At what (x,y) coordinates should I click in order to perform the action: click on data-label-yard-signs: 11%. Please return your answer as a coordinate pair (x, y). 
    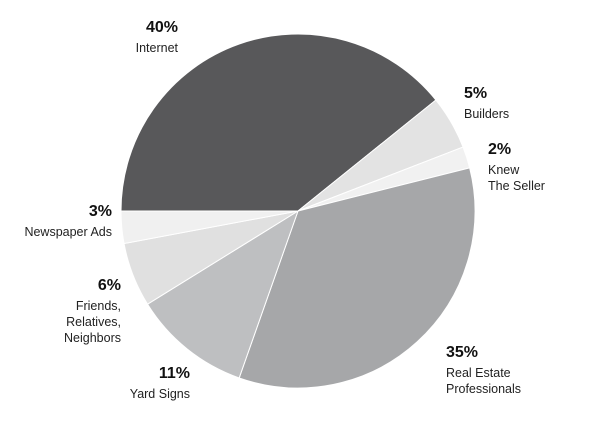
    Looking at the image, I should click on (174, 373).